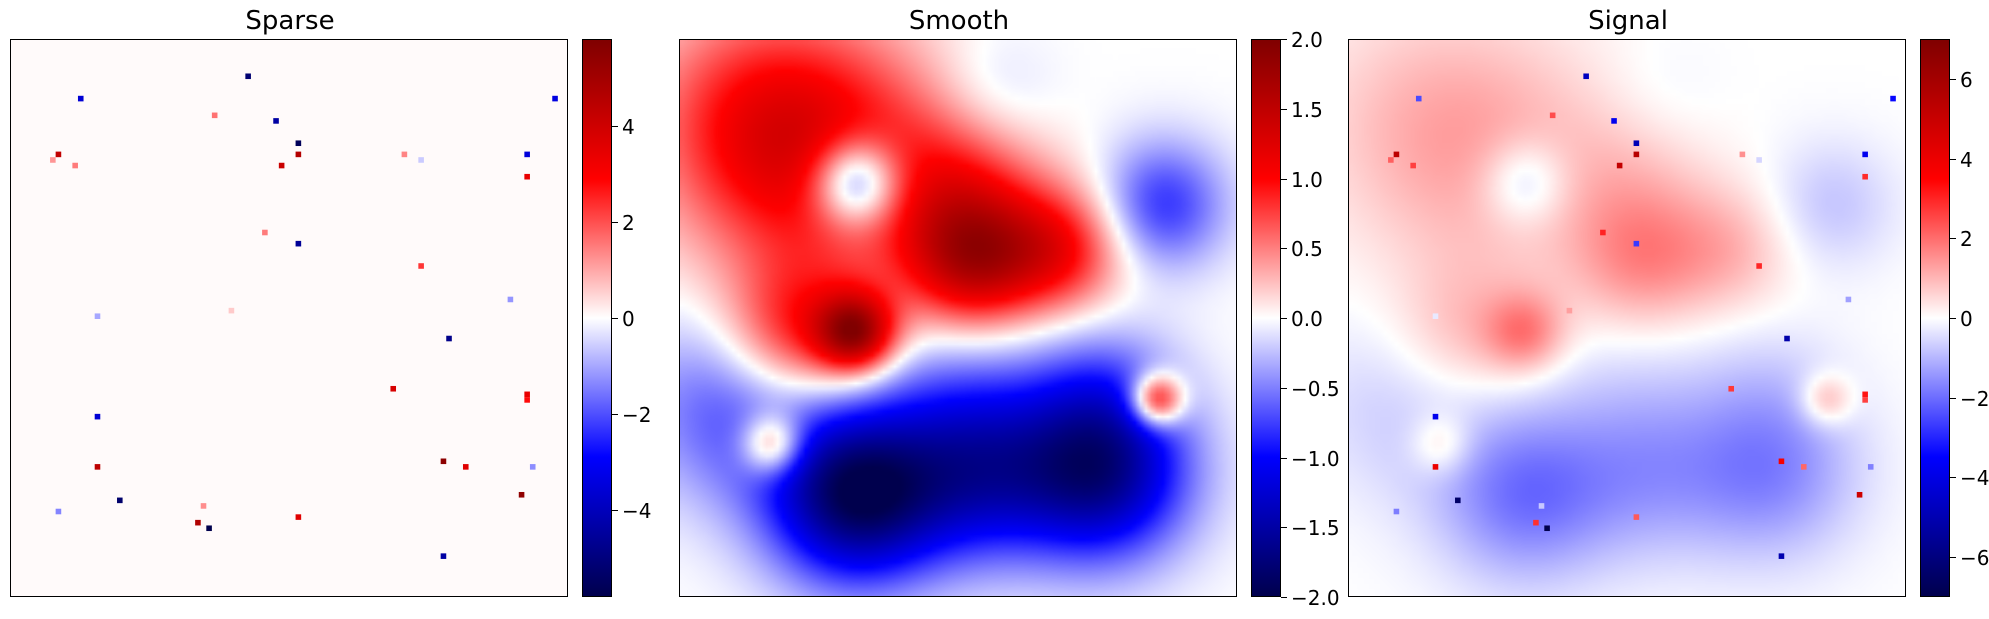  Describe the element at coordinates (1628, 21) in the screenshot. I see `chart-title: Signal` at that location.